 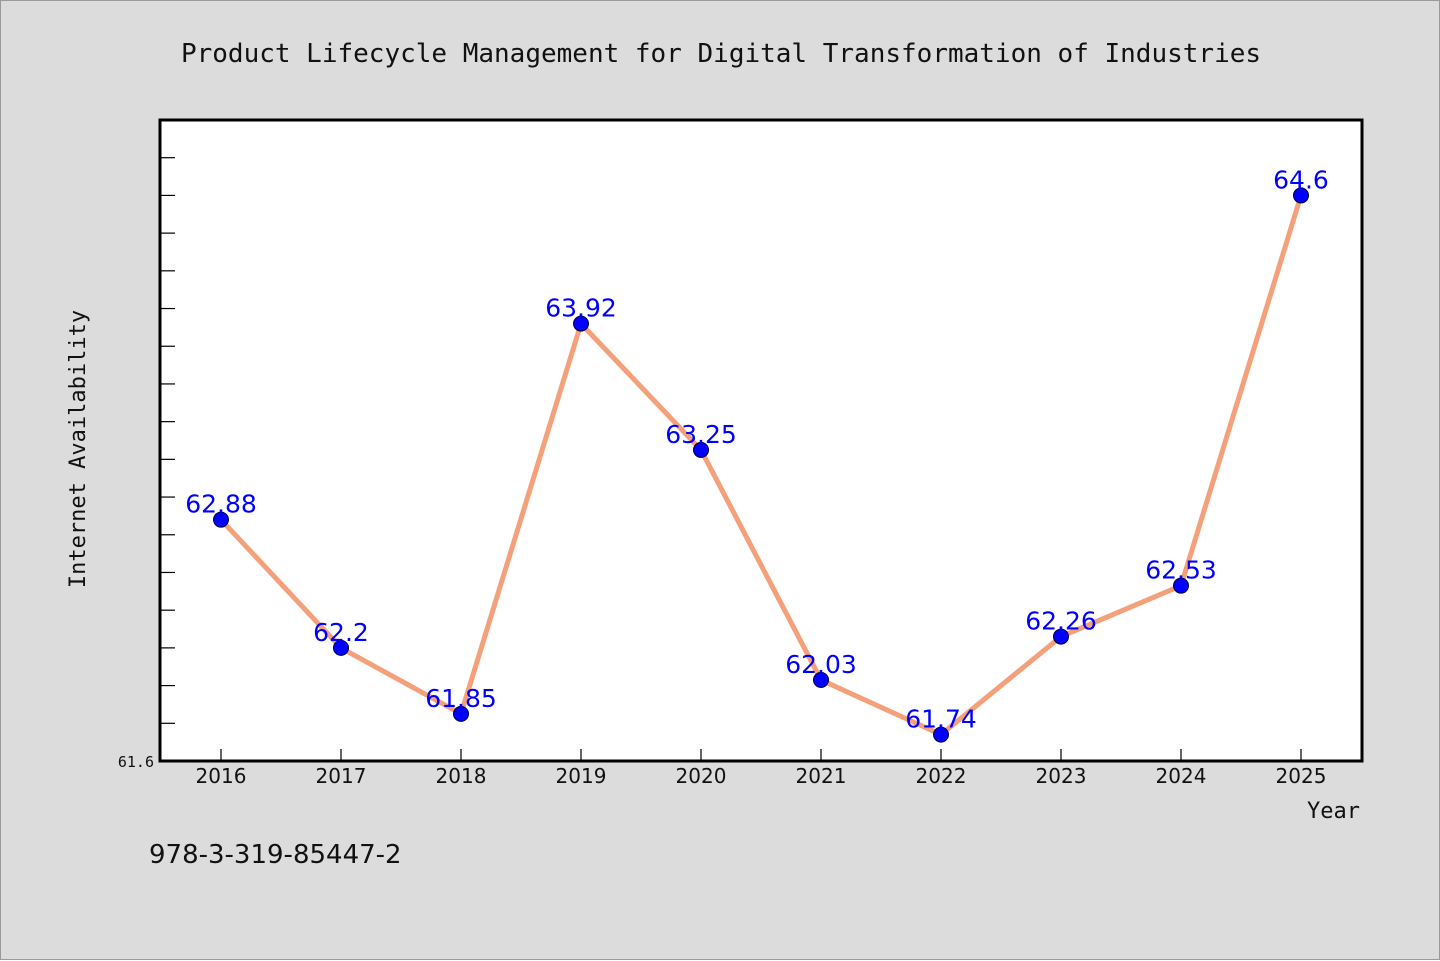 I want to click on x-tick-label: 2023, so click(x=1061, y=776).